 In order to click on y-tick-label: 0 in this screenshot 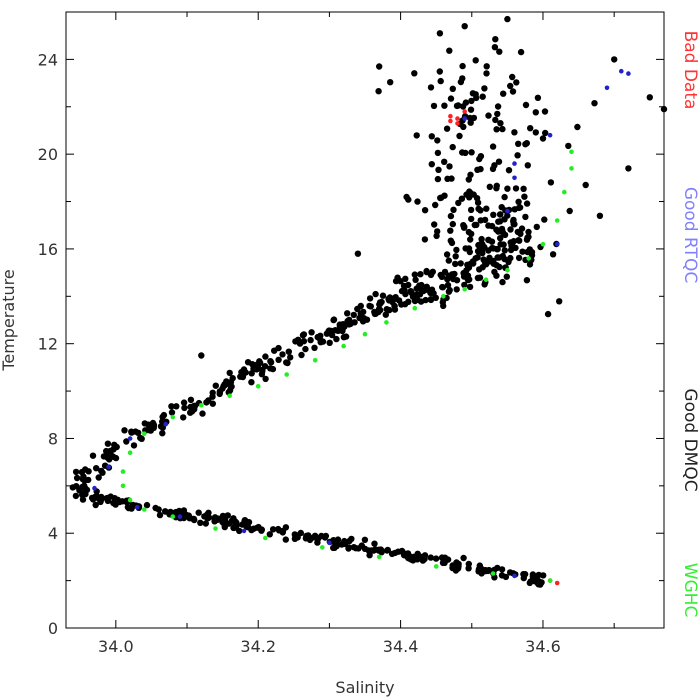, I will do `click(53, 628)`.